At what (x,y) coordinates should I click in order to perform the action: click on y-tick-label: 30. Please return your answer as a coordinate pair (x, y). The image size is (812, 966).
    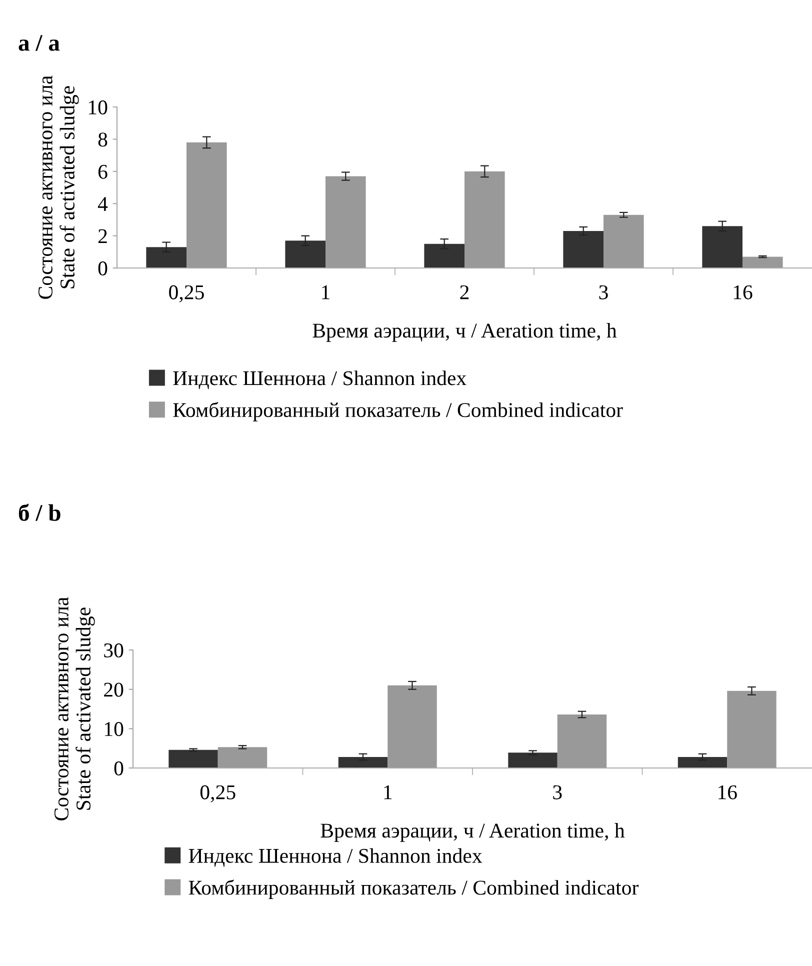
    Looking at the image, I should click on (114, 650).